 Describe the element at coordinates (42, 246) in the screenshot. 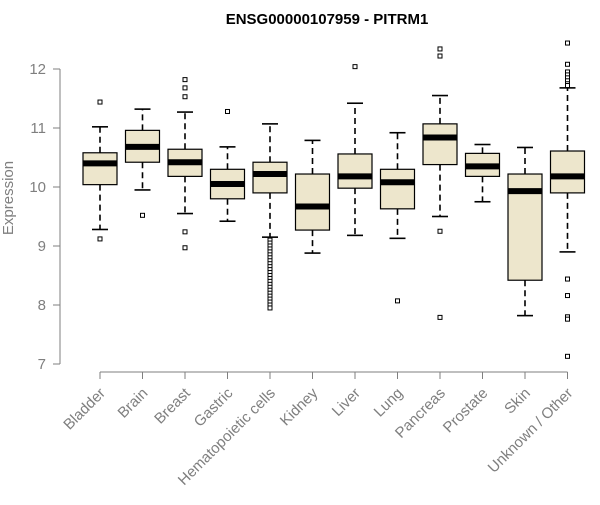

I see `y-tick-label: 9` at that location.